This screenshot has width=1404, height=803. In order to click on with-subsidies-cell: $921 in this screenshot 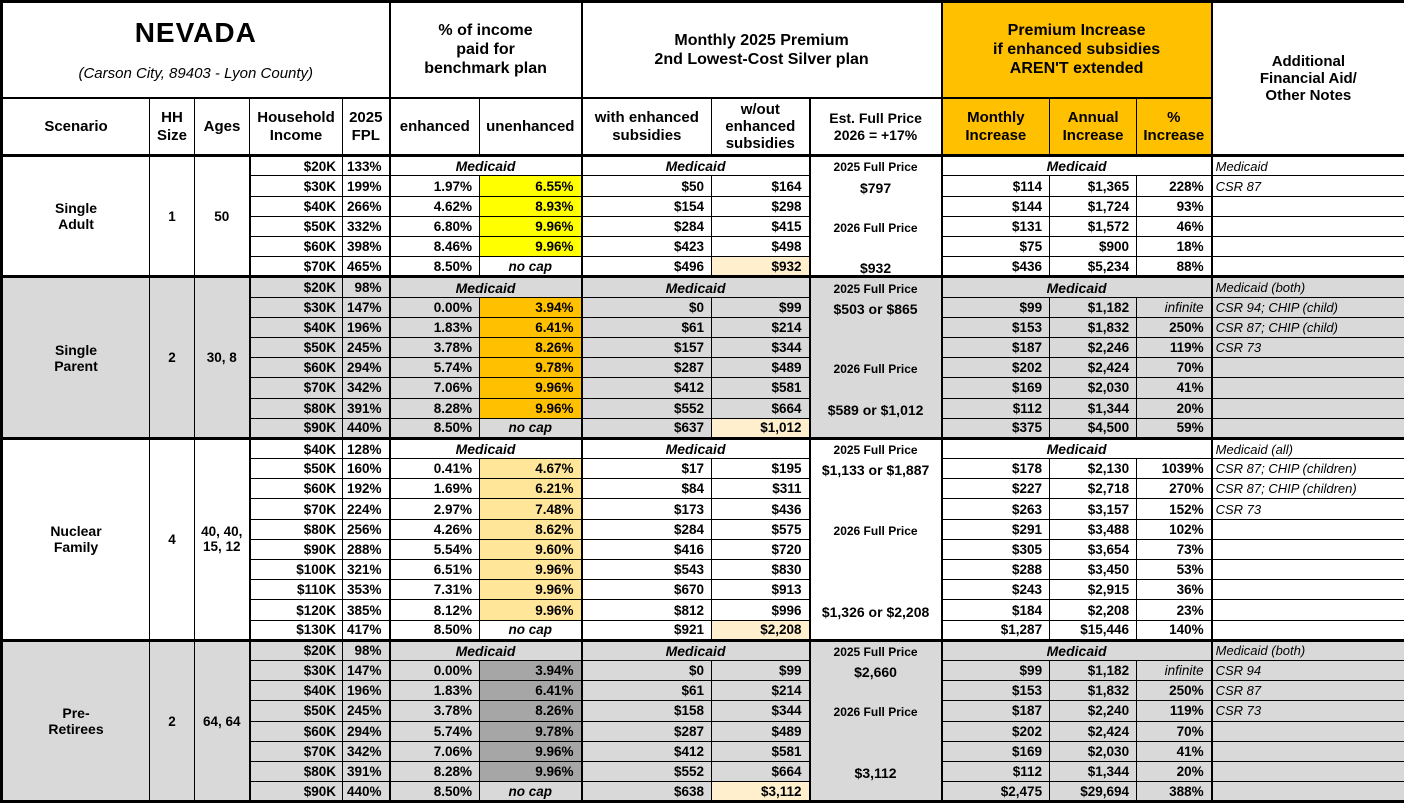, I will do `click(647, 630)`.